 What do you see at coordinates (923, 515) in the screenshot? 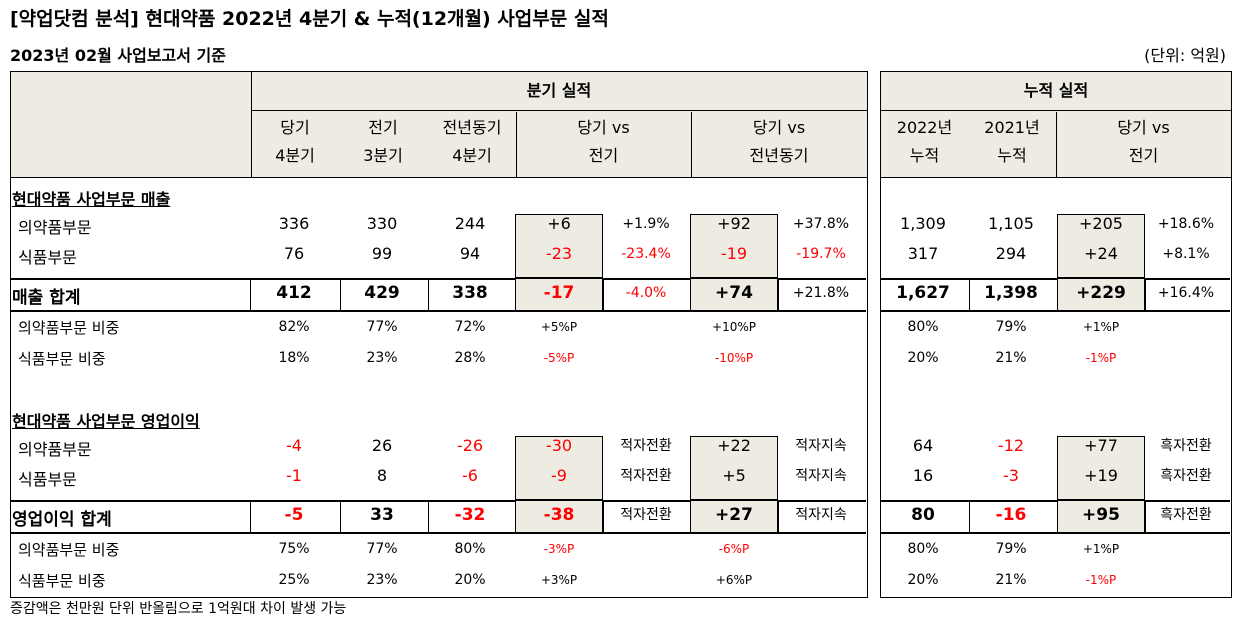
I see `cumulative-value: 80` at bounding box center [923, 515].